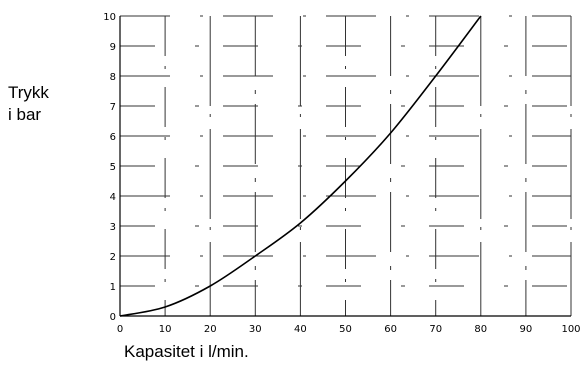 The height and width of the screenshot is (371, 588). Describe the element at coordinates (109, 17) in the screenshot. I see `y-tick-label: 10` at that location.